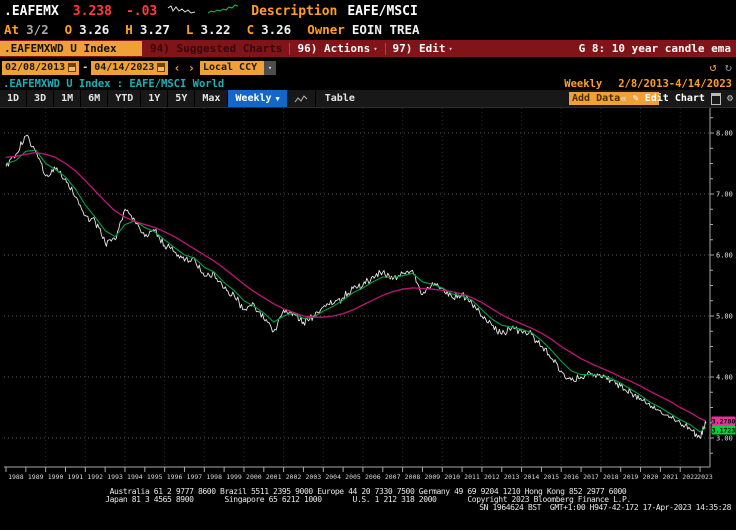 This screenshot has width=736, height=530. I want to click on chart-subtitle: .EAFEMXWD U Index : EAFE/MSCI World, so click(114, 84).